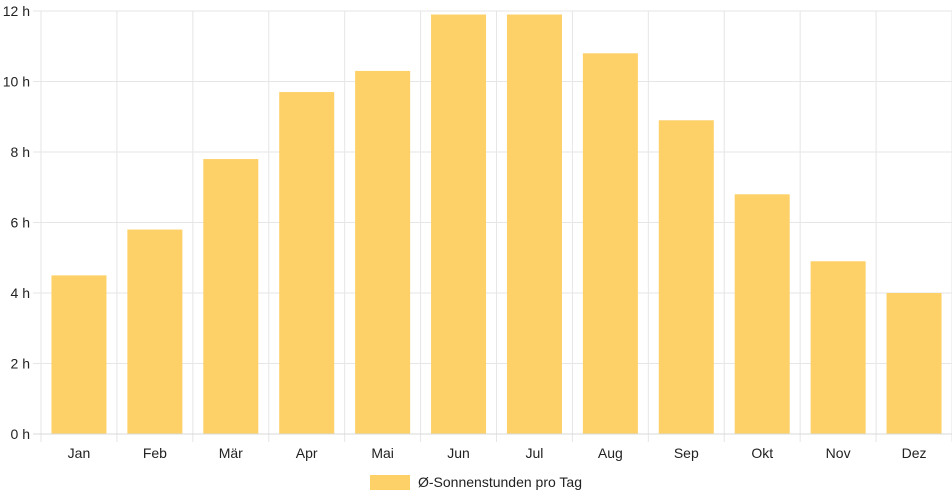 Image resolution: width=952 pixels, height=500 pixels. Describe the element at coordinates (390, 482) in the screenshot. I see `legend-swatch` at that location.